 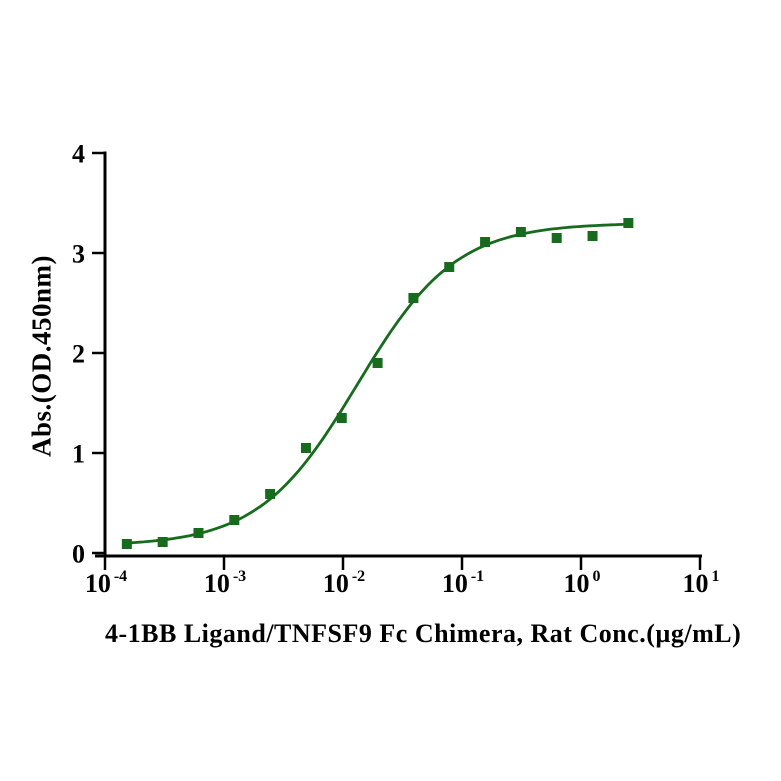 I want to click on x-tick-label: 10 -4, so click(x=106, y=583).